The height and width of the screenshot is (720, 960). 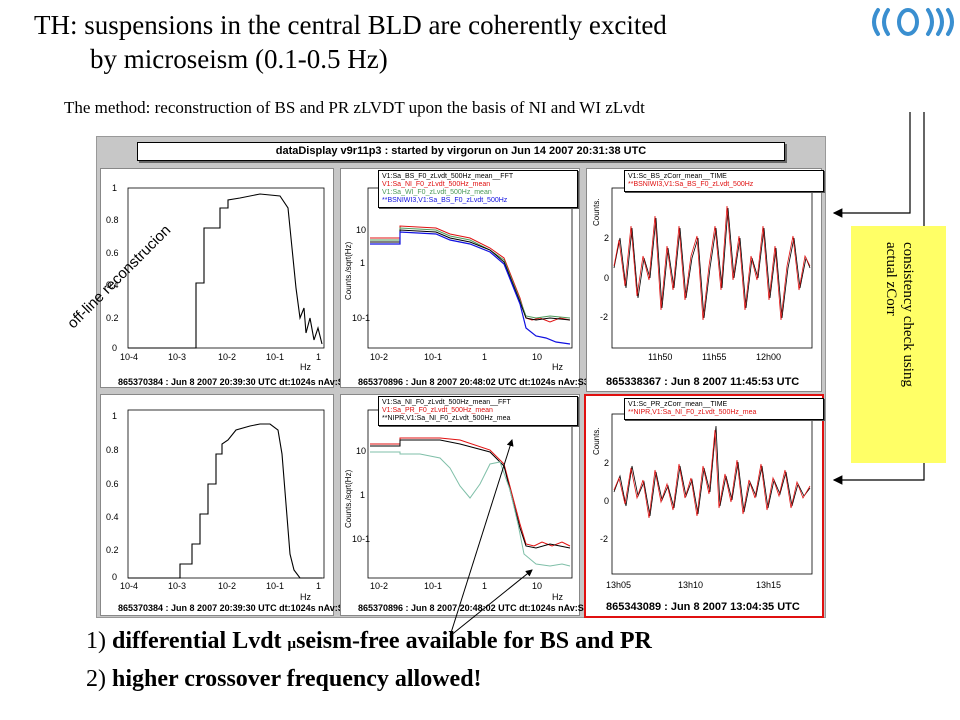 What do you see at coordinates (474, 641) in the screenshot?
I see `bullet-text: seism-free available for BS and PR` at bounding box center [474, 641].